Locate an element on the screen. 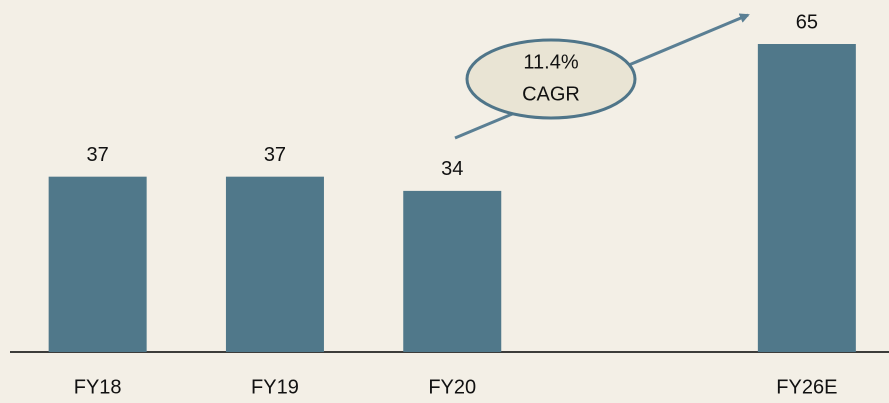  x-tick-label: FY19 is located at coordinates (275, 387).